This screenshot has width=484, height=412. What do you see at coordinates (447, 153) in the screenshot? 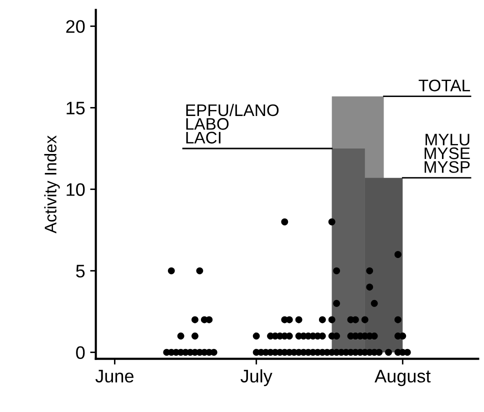
I see `series-label: MYLU MYSE MYSP` at bounding box center [447, 153].